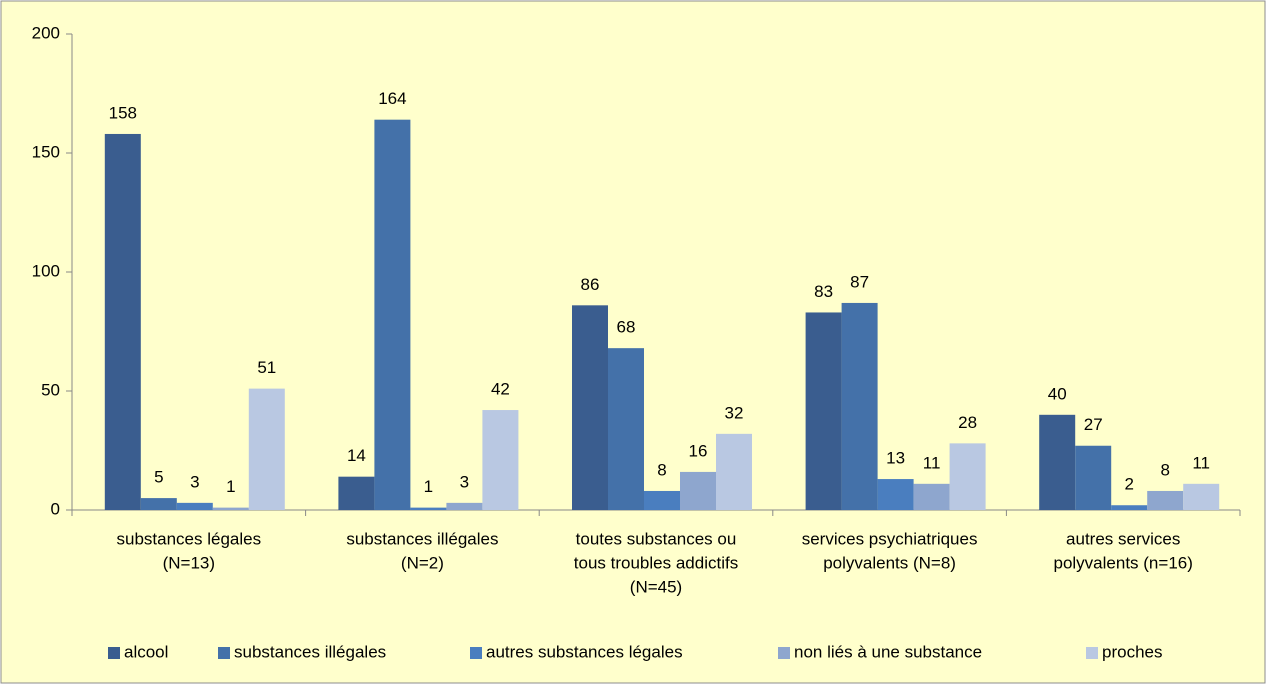 This screenshot has width=1266, height=684. Describe the element at coordinates (356, 455) in the screenshot. I see `data-label: 14` at that location.